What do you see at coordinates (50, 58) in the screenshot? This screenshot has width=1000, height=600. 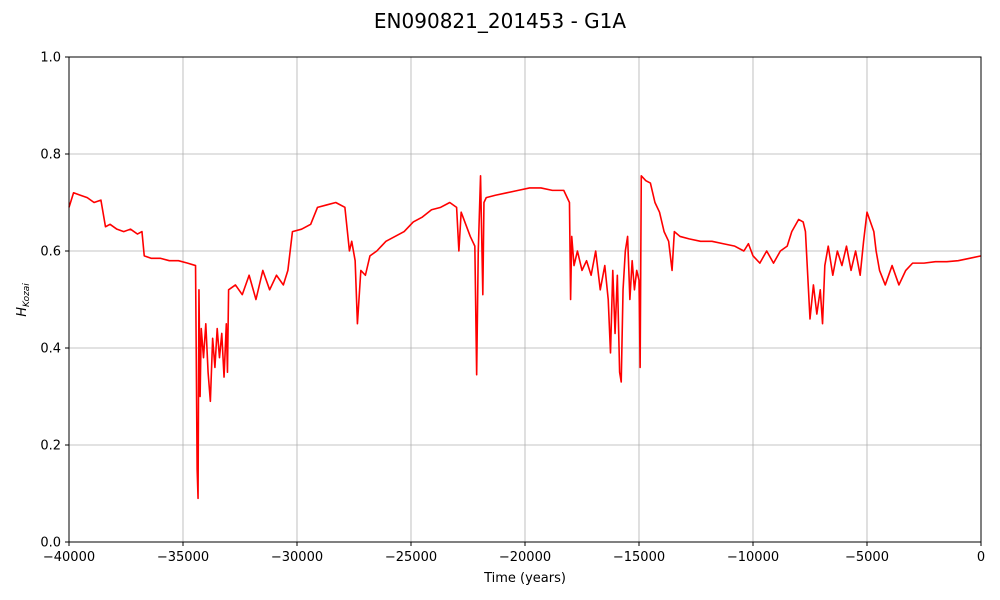 I see `y-tick-label: 1.0` at bounding box center [50, 58].